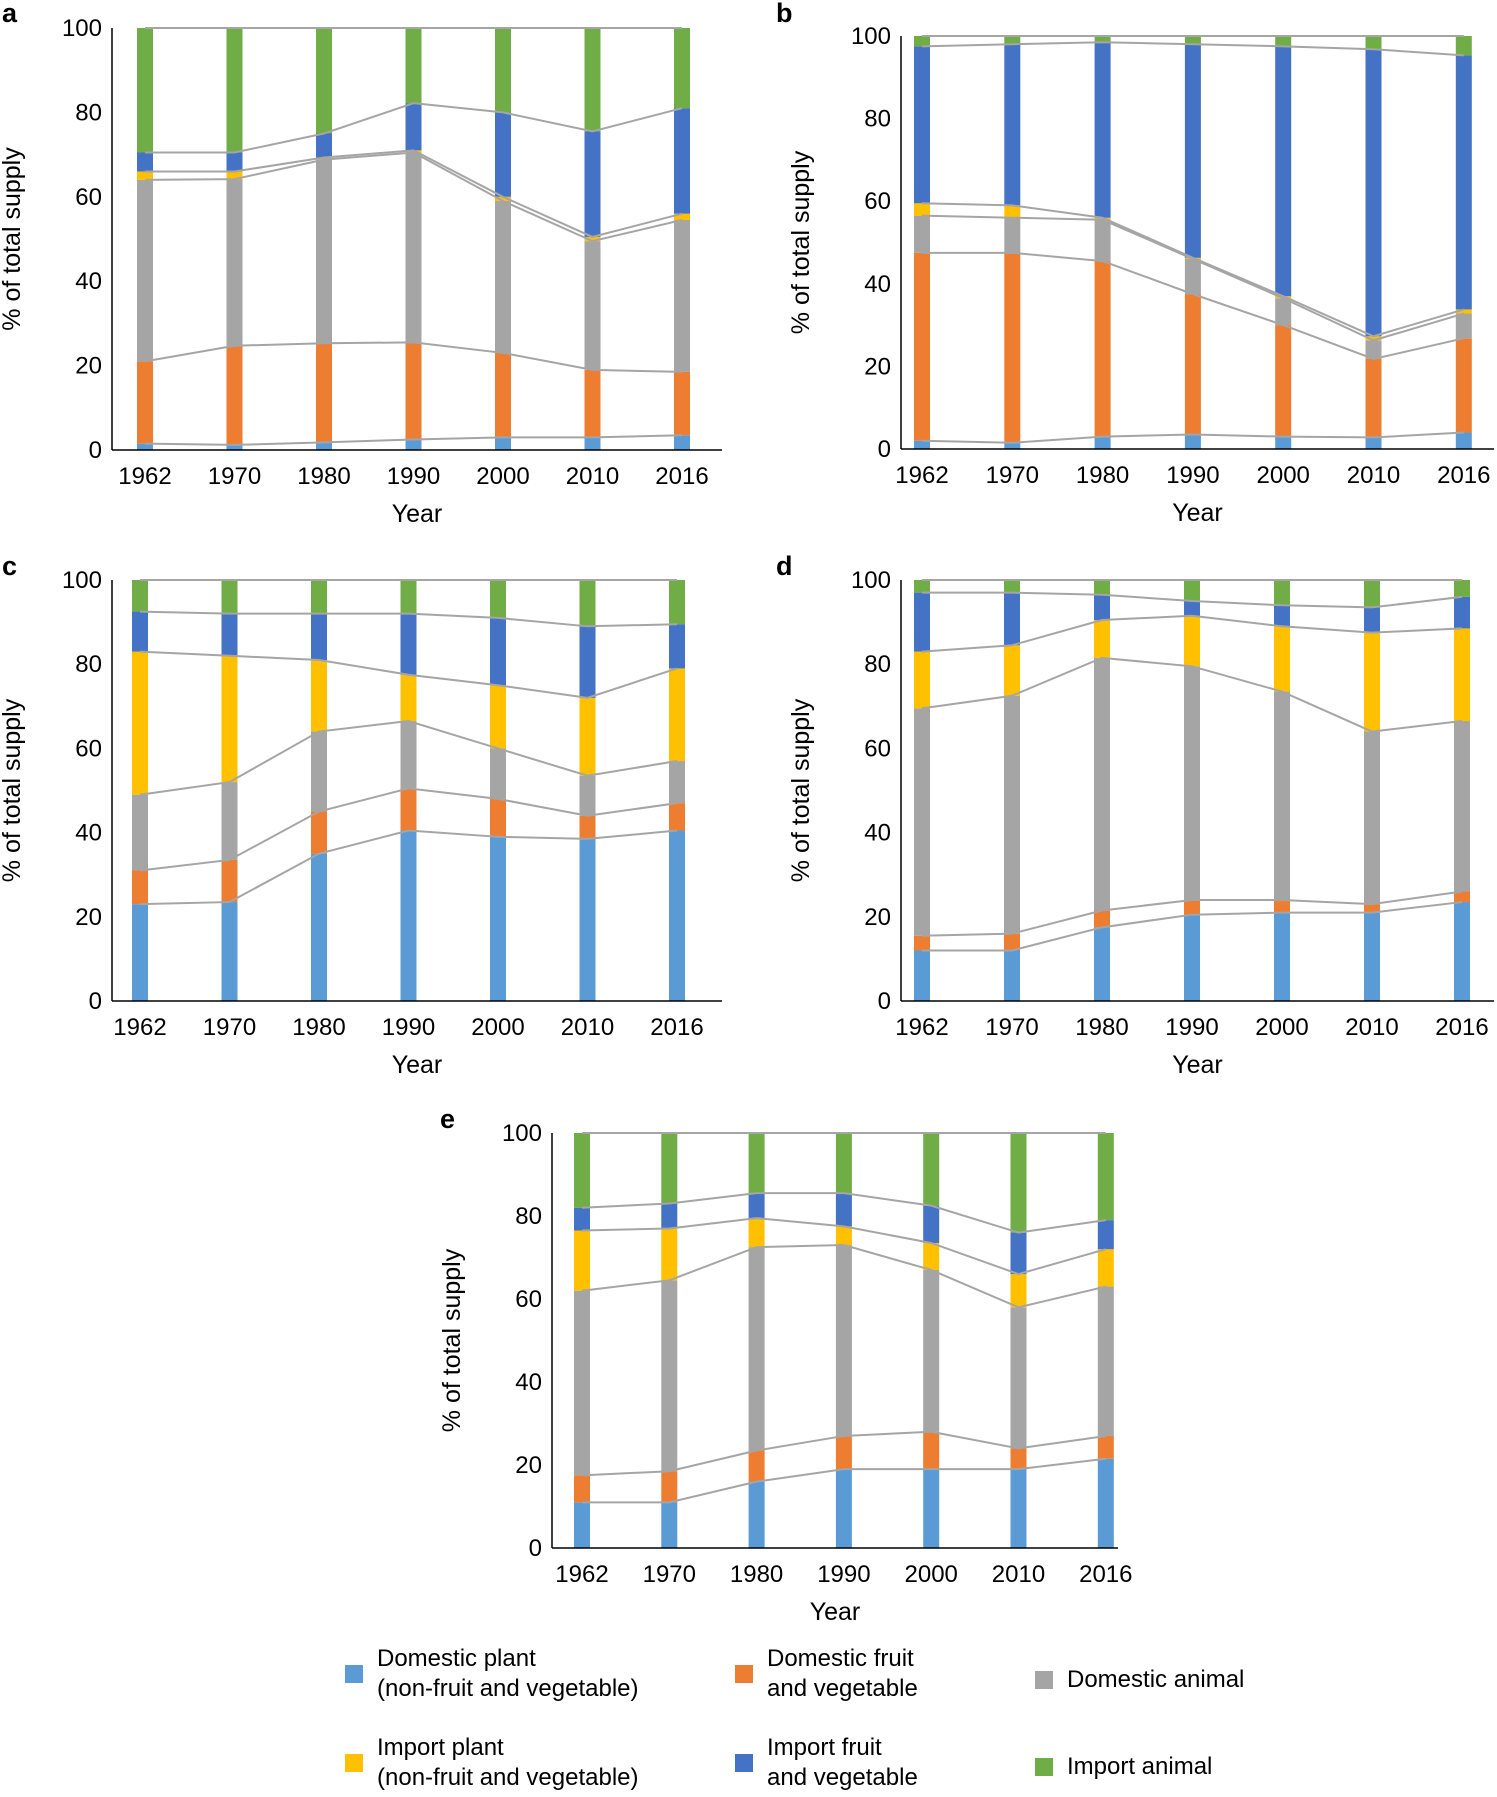 The image size is (1497, 1797). I want to click on panel-letter: e, so click(447, 1119).